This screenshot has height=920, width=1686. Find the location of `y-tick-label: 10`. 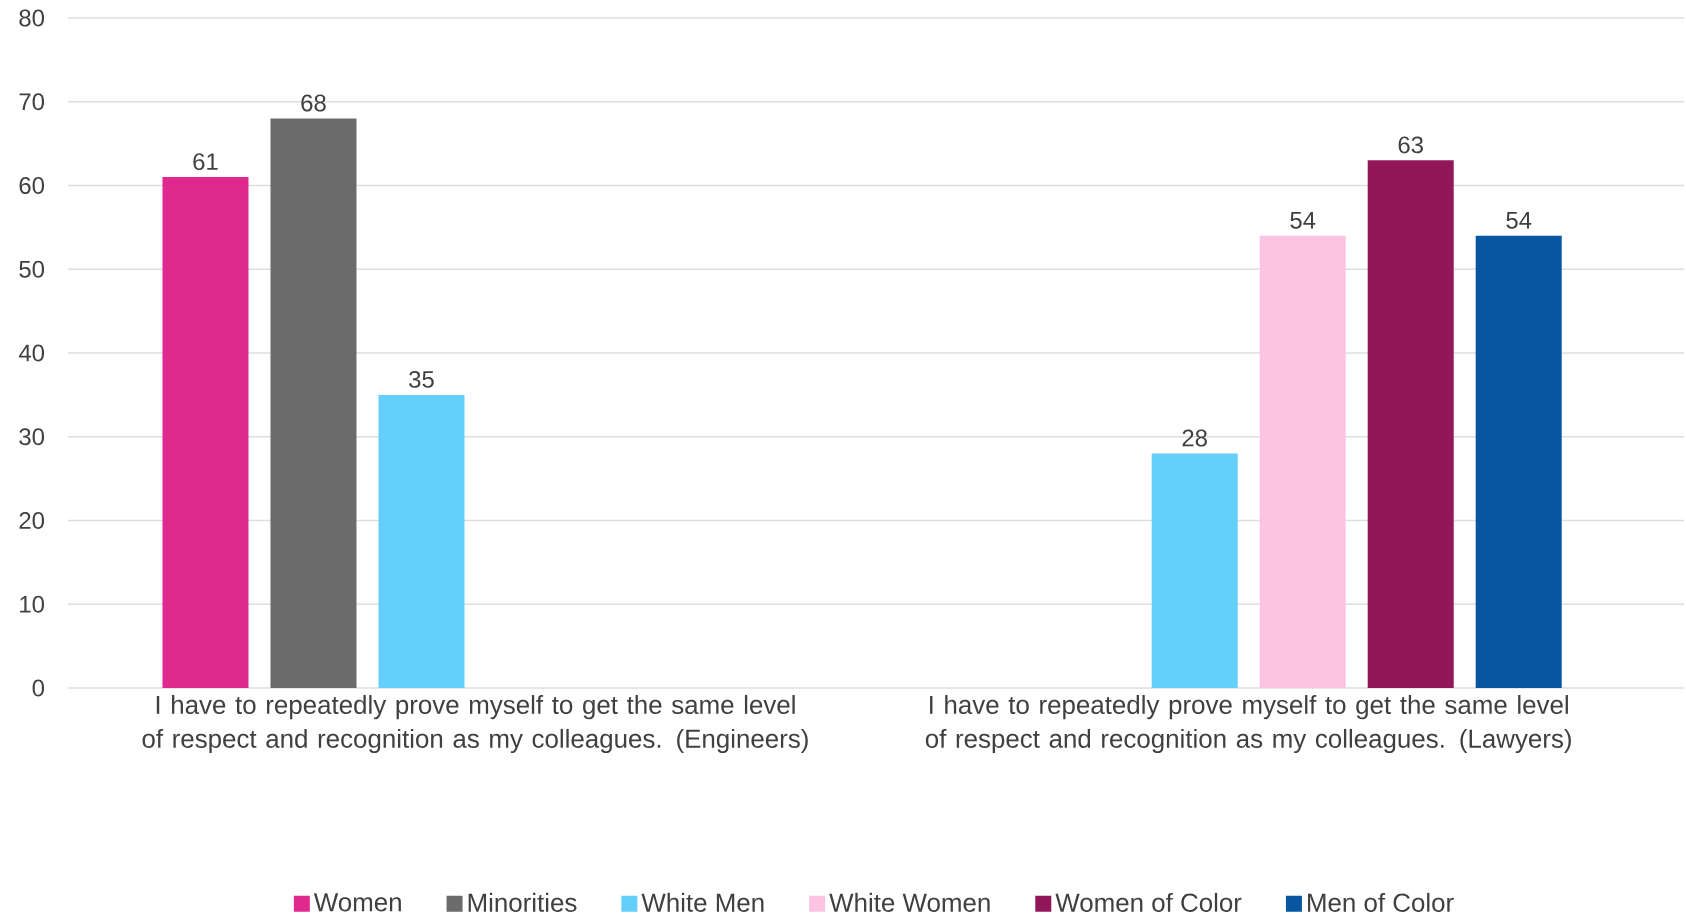

y-tick-label: 10 is located at coordinates (32, 604).